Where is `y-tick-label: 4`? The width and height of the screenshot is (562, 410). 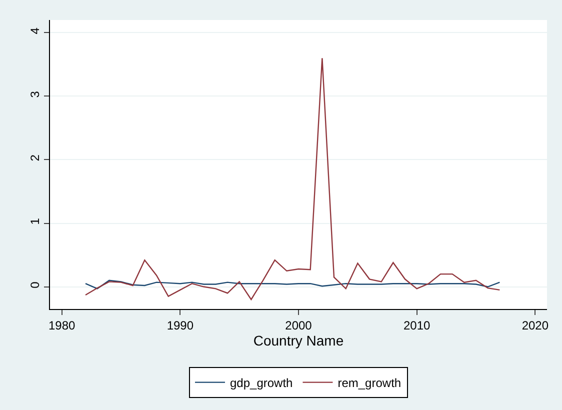 y-tick-label: 4 is located at coordinates (35, 30).